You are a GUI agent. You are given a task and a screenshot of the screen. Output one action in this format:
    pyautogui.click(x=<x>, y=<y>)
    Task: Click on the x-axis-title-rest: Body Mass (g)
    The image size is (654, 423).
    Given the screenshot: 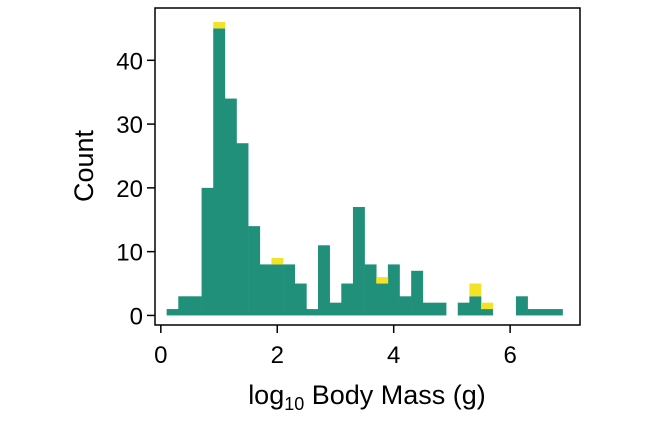 What is the action you would take?
    pyautogui.click(x=395, y=395)
    